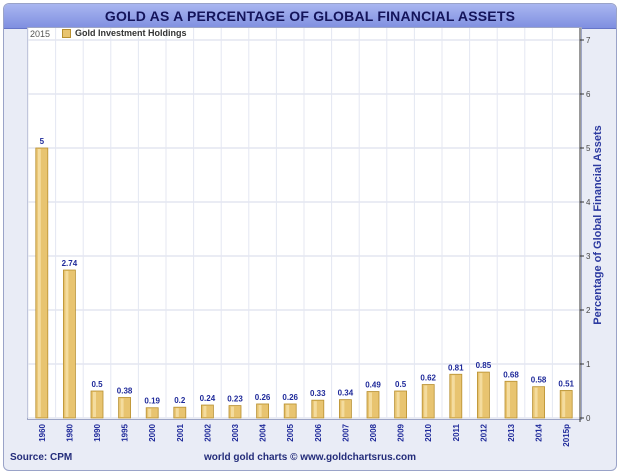 This screenshot has height=473, width=620. Describe the element at coordinates (484, 365) in the screenshot. I see `data-label: 0.85` at that location.